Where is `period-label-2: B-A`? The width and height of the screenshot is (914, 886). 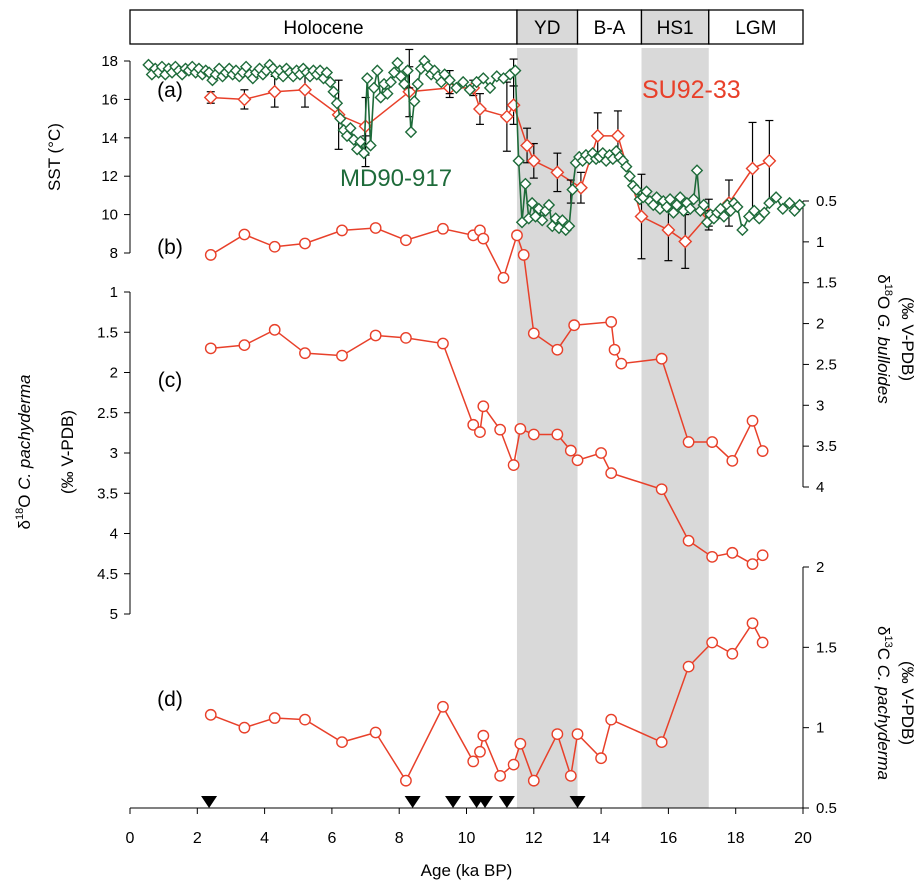
period-label-2: B-A is located at coordinates (610, 28).